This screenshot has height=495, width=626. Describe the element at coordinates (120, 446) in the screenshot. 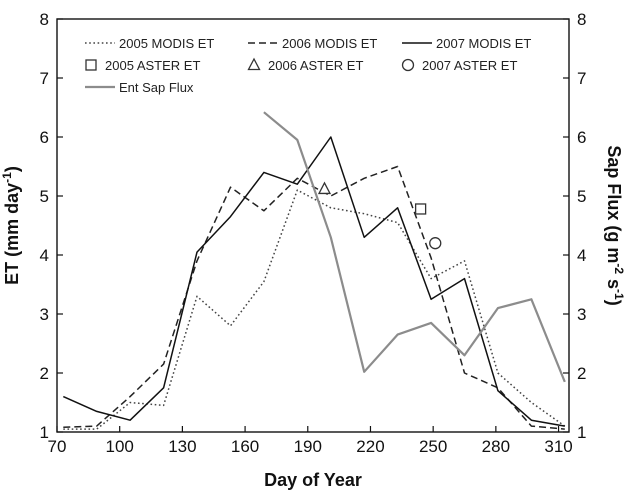

I see `x-tick-label: 100` at that location.